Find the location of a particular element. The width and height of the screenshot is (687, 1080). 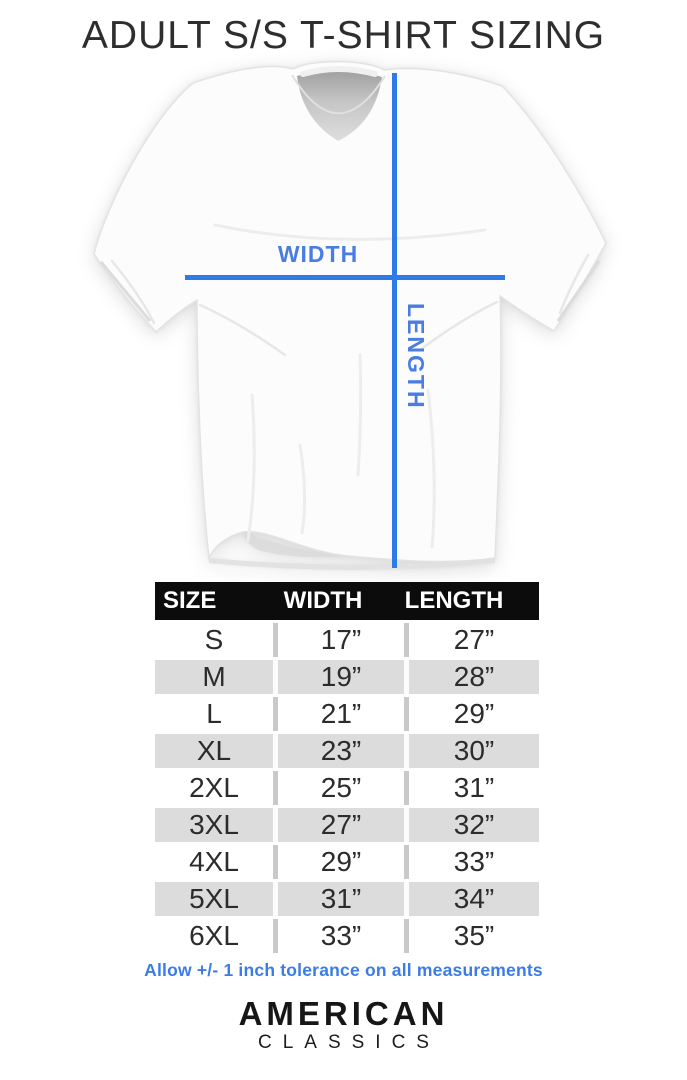

brand-name-line1: AMERICAN is located at coordinates (343, 1013).